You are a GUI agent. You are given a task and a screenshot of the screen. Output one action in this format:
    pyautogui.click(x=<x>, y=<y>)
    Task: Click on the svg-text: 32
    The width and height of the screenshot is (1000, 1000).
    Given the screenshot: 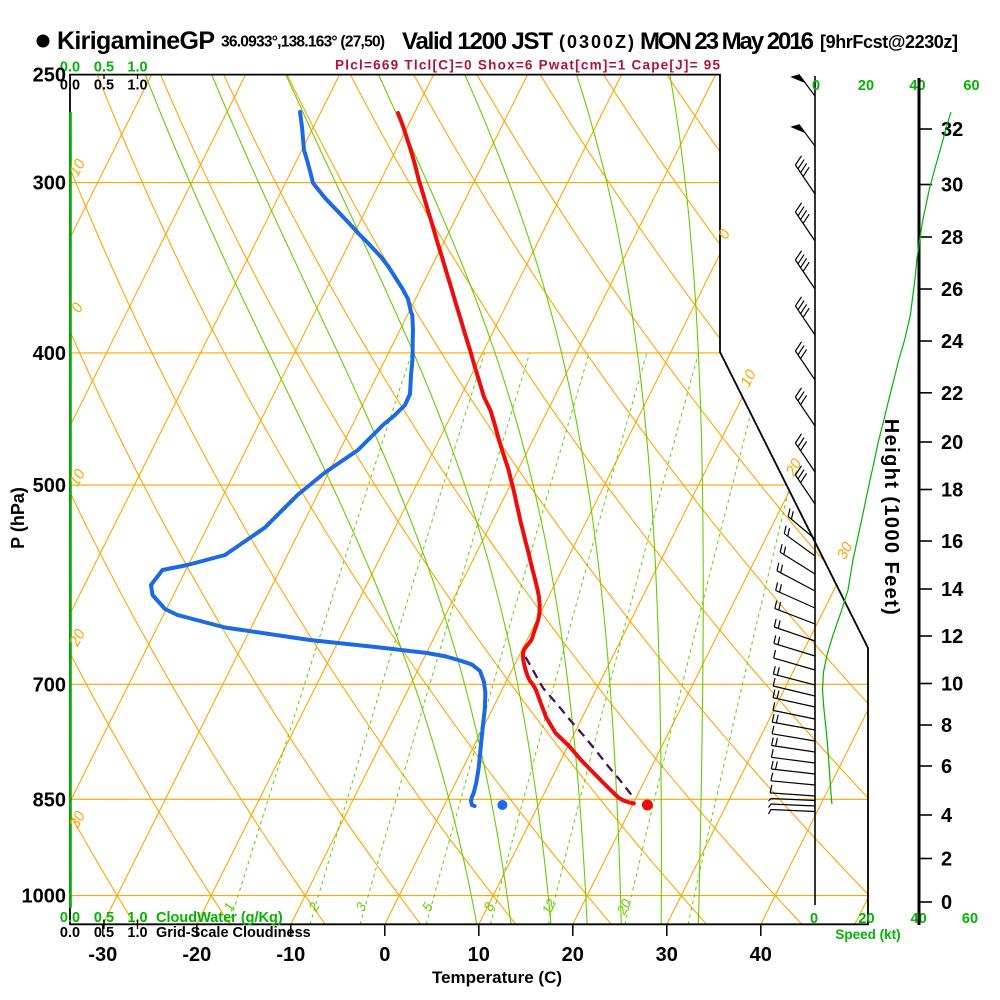 What is the action you would take?
    pyautogui.click(x=952, y=130)
    